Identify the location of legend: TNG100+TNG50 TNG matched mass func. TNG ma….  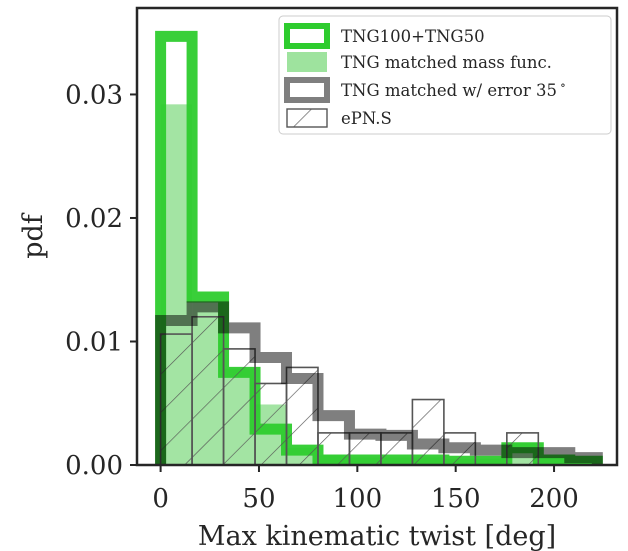
(445, 75).